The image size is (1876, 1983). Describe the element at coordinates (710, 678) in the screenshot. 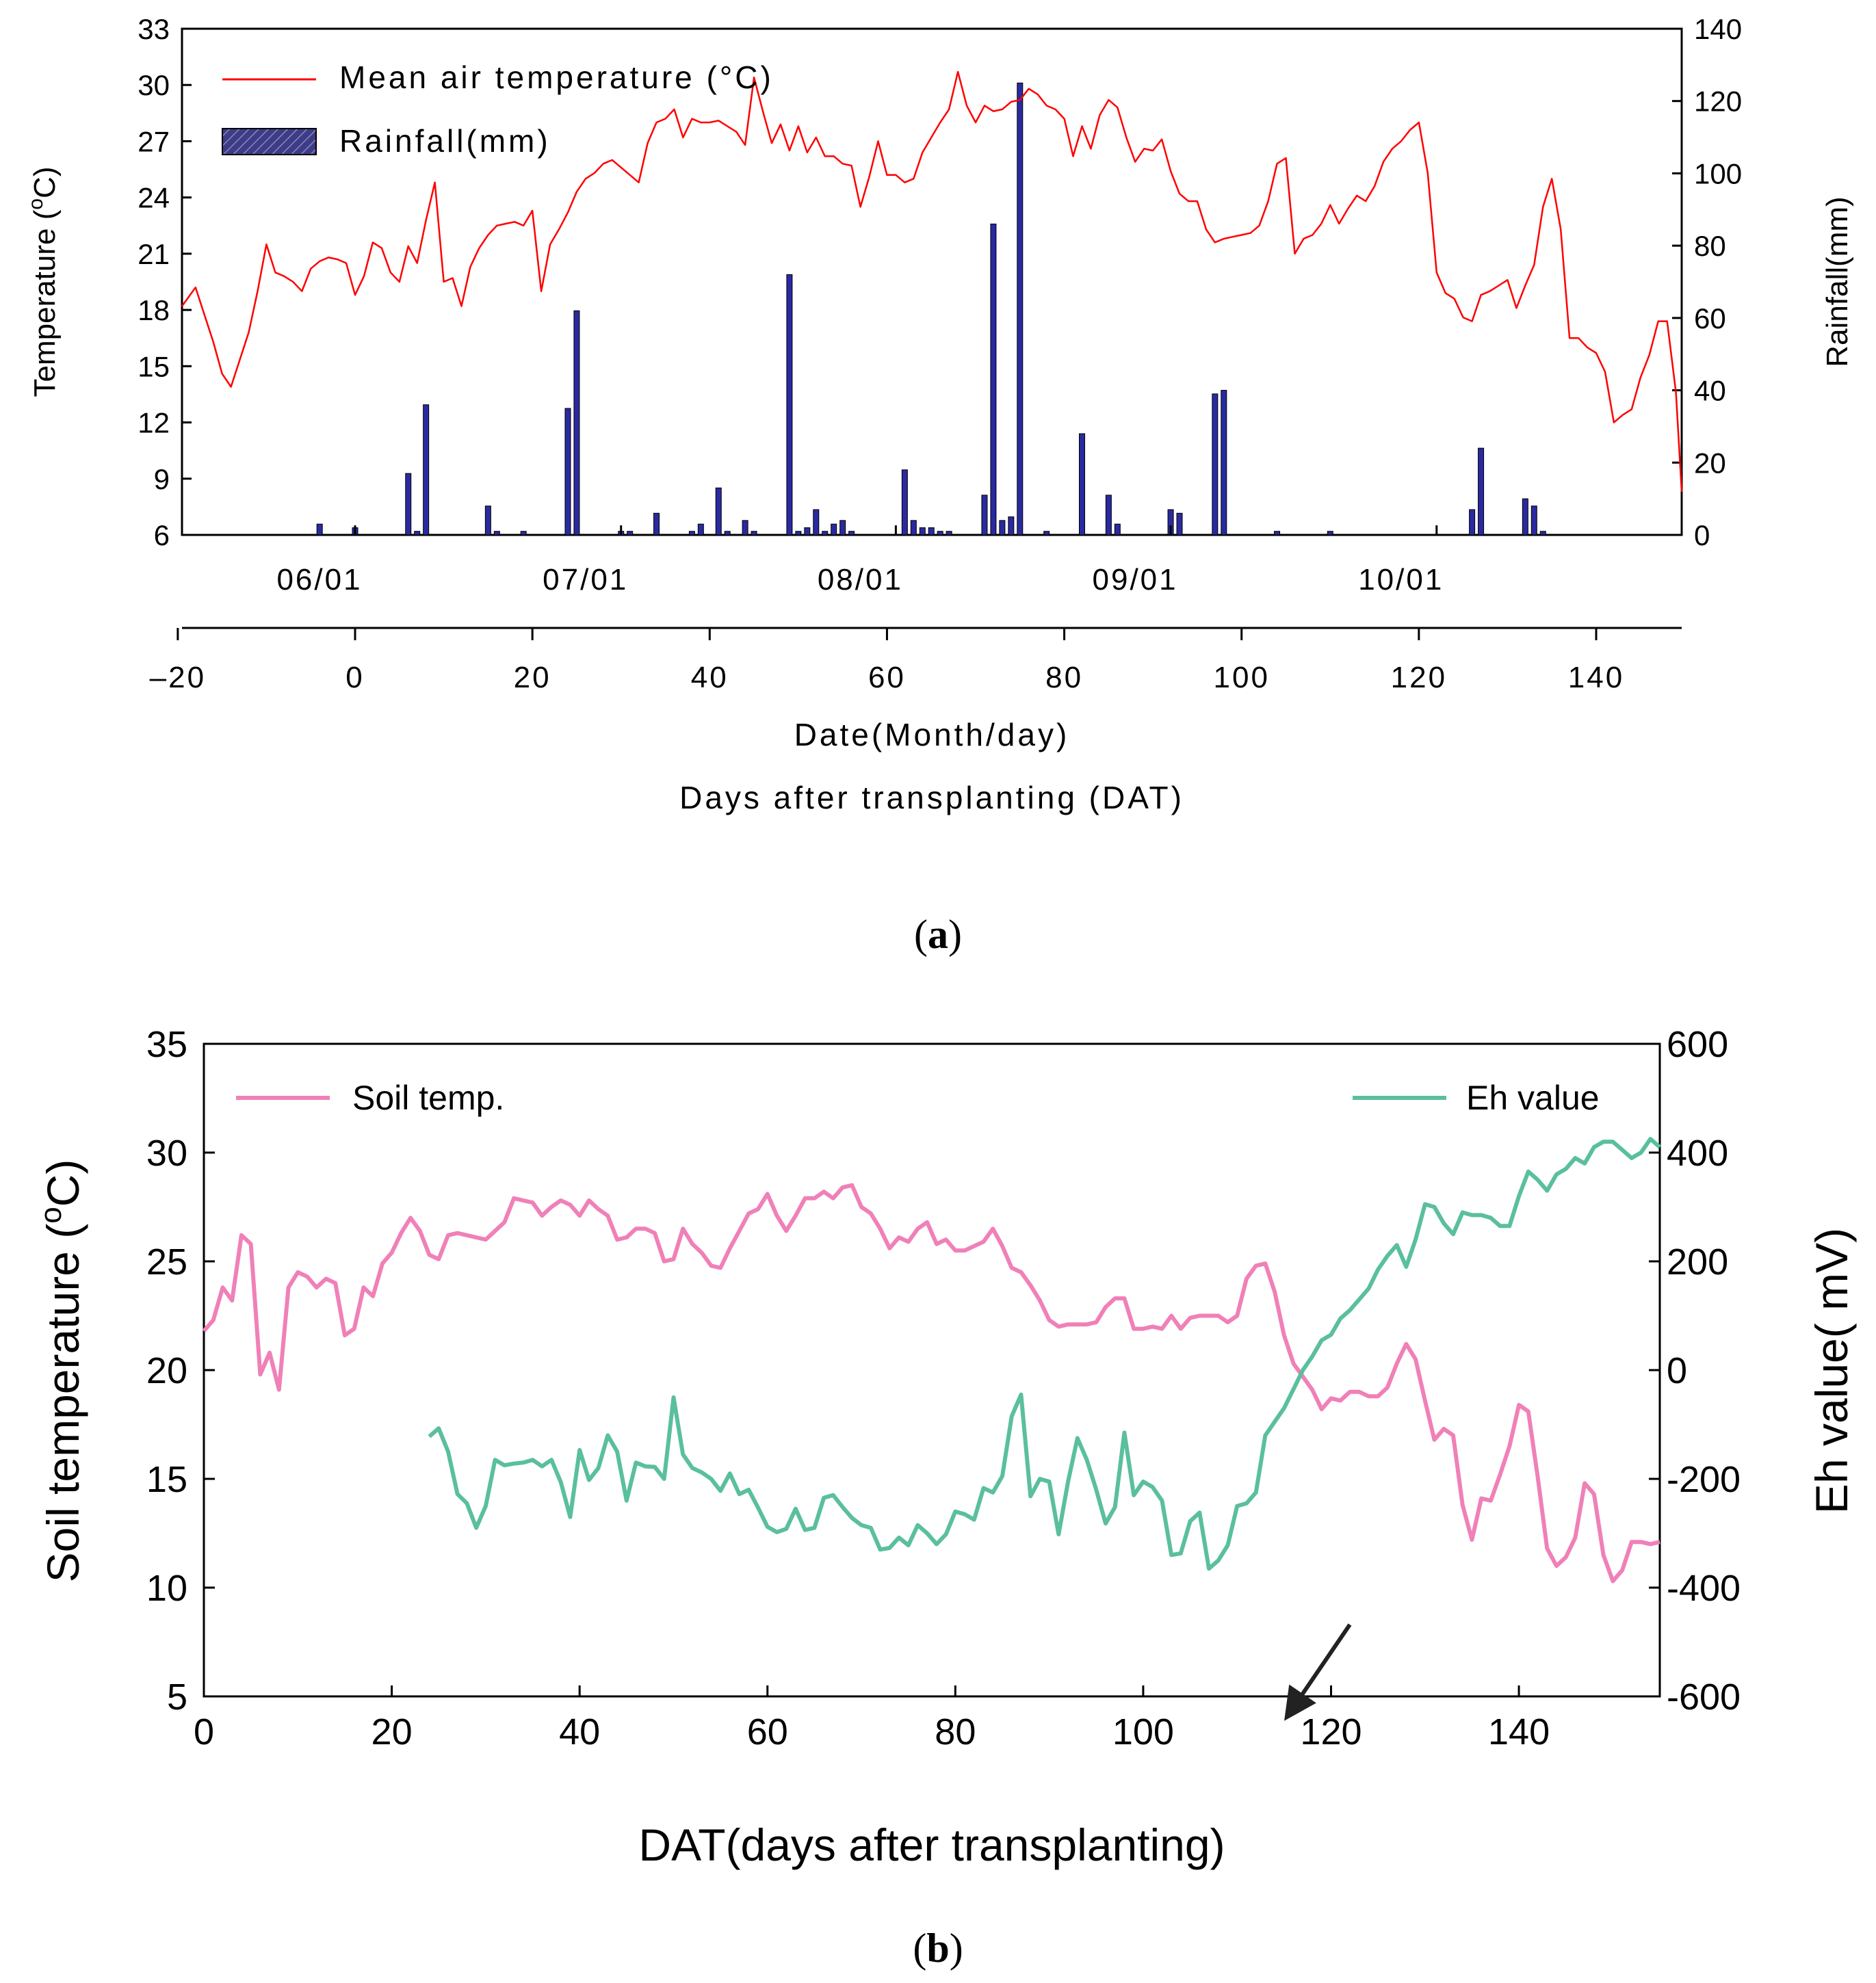

I see `panel-a-dat-tick-label: 40` at that location.